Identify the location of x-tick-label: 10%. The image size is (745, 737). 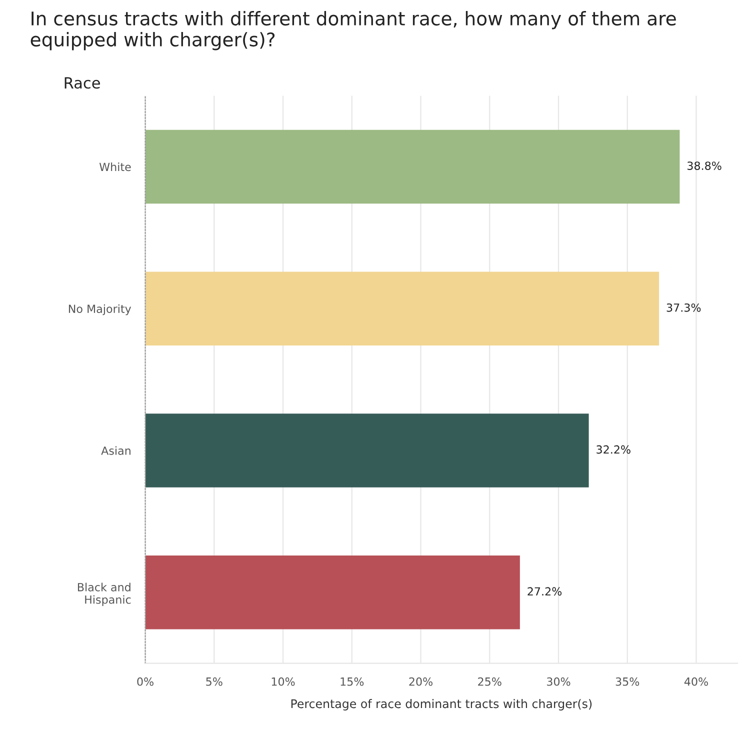
(283, 681).